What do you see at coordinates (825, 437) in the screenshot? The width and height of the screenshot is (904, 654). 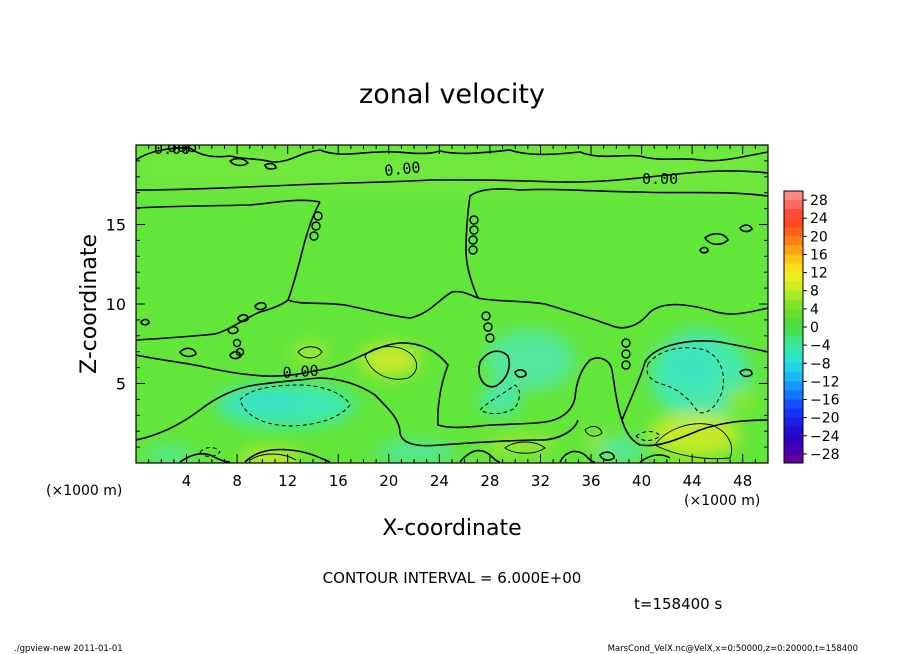 I see `colorbar-tick-label: −24` at bounding box center [825, 437].